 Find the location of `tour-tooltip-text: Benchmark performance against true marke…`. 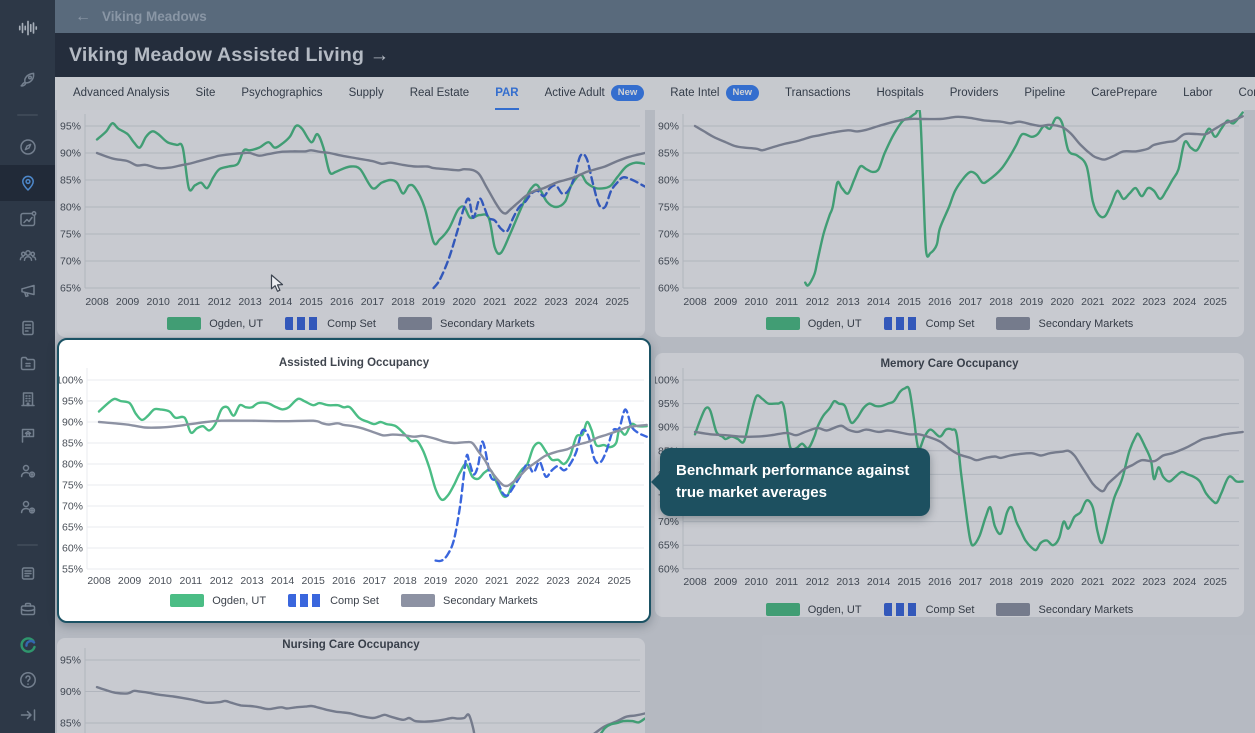

tour-tooltip-text: Benchmark performance against true marke… is located at coordinates (793, 481).